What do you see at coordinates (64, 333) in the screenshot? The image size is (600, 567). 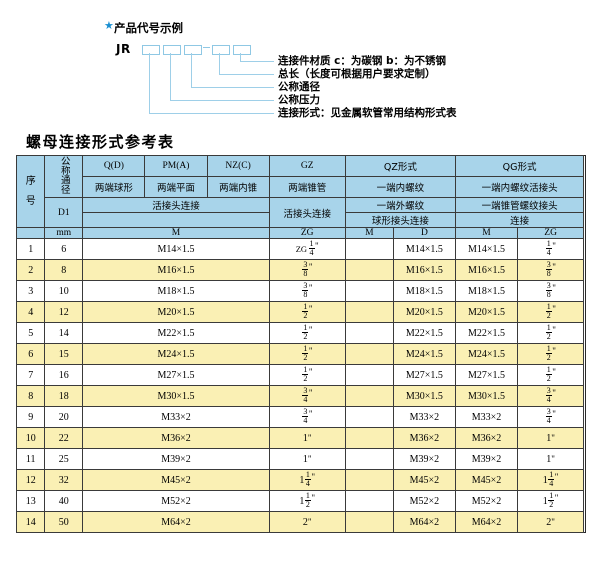 I see `cell-nominal-diameter: 14` at bounding box center [64, 333].